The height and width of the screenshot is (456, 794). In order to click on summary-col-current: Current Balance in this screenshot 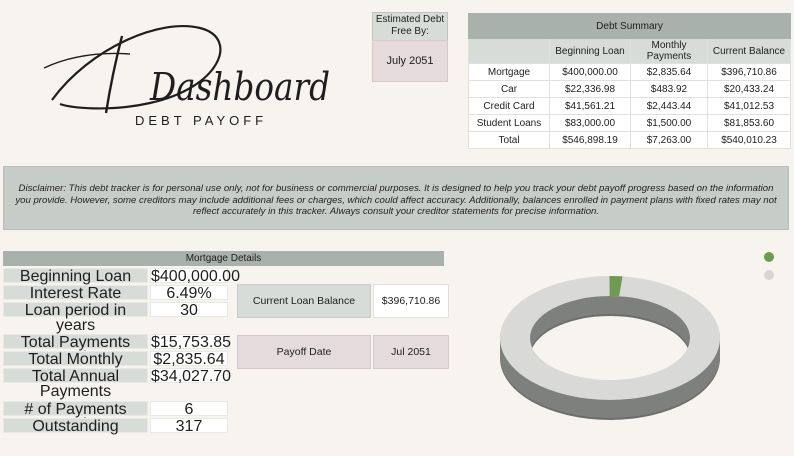, I will do `click(749, 51)`.